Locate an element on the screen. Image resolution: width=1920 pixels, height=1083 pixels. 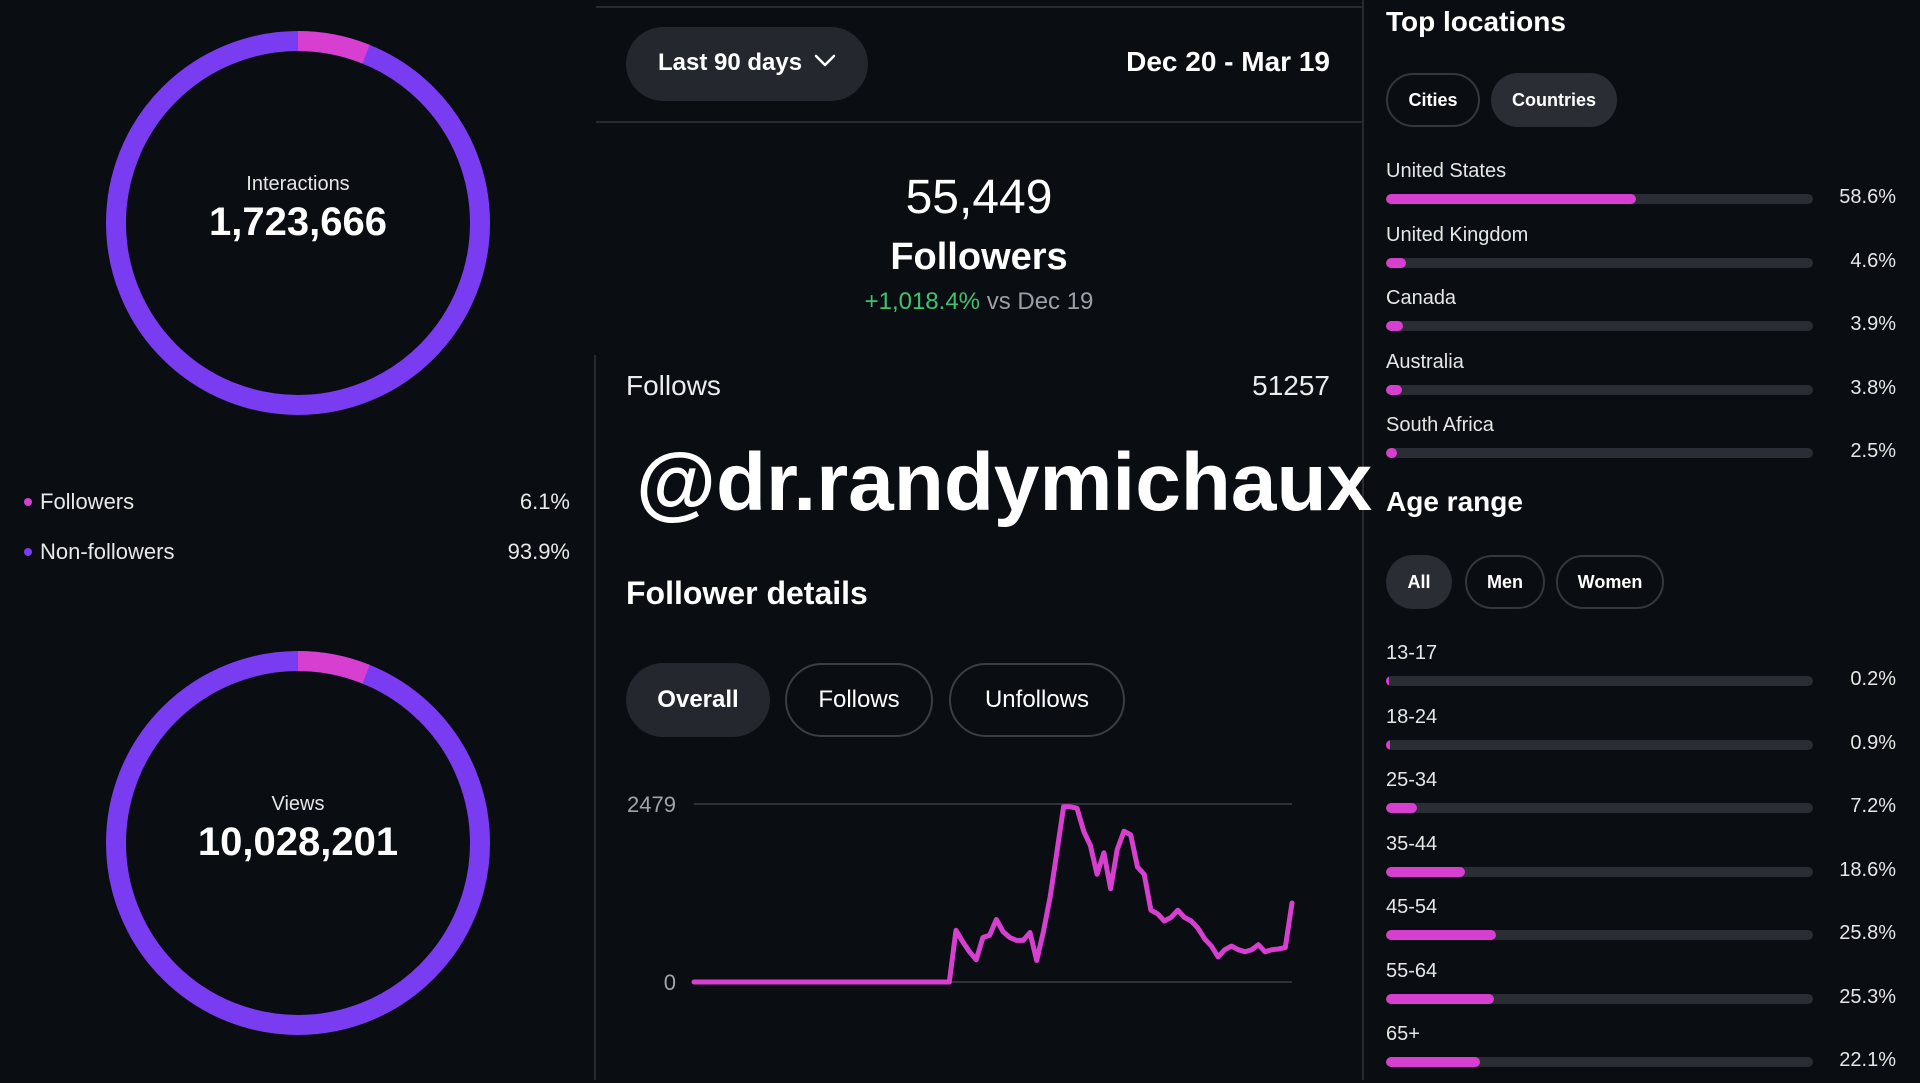
location-percent: 3.9% is located at coordinates (1873, 324).